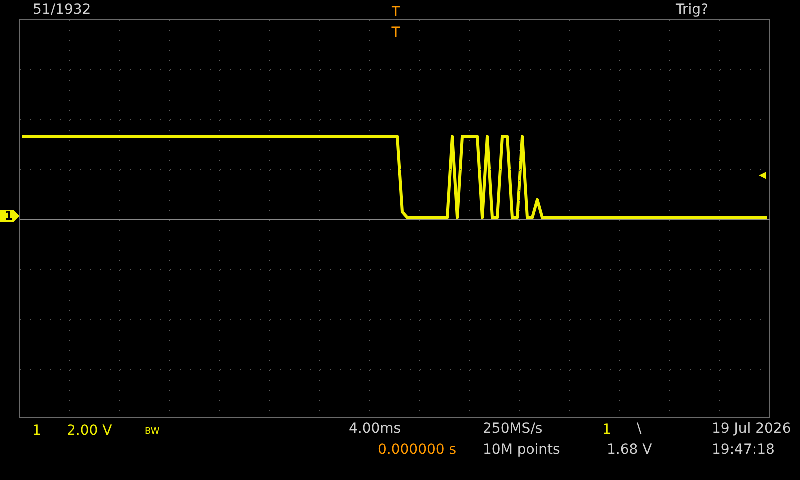 This screenshot has width=800, height=480. I want to click on text: 10M points, so click(521, 450).